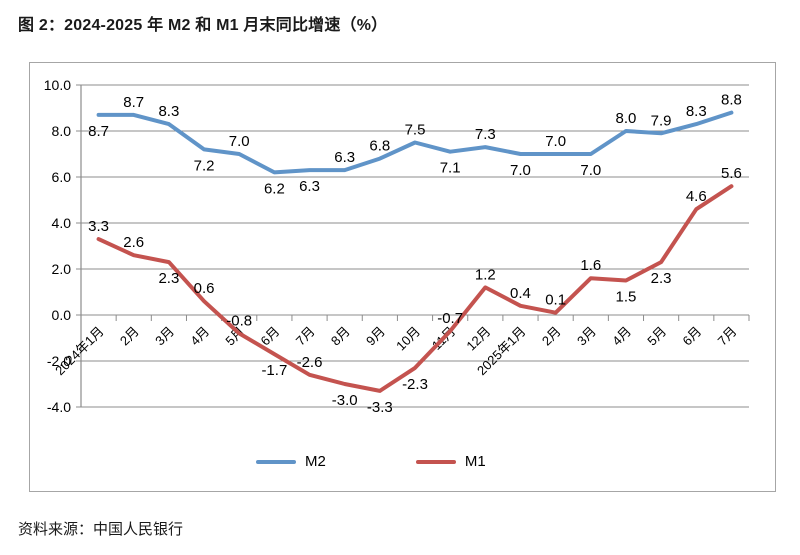 This screenshot has width=800, height=555. What do you see at coordinates (485, 134) in the screenshot?
I see `data-label: 7.3` at bounding box center [485, 134].